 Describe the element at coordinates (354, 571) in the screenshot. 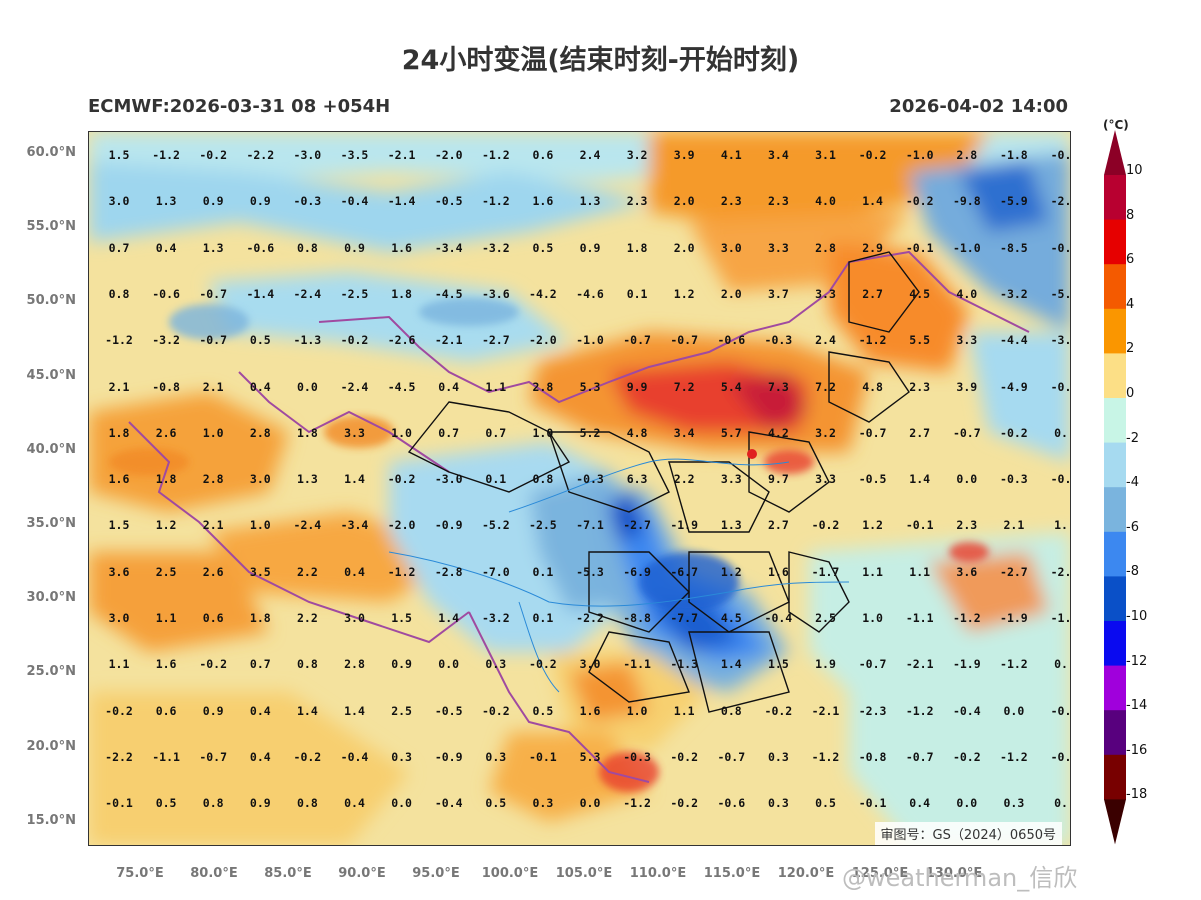

I see `grid-value: 0.4` at that location.